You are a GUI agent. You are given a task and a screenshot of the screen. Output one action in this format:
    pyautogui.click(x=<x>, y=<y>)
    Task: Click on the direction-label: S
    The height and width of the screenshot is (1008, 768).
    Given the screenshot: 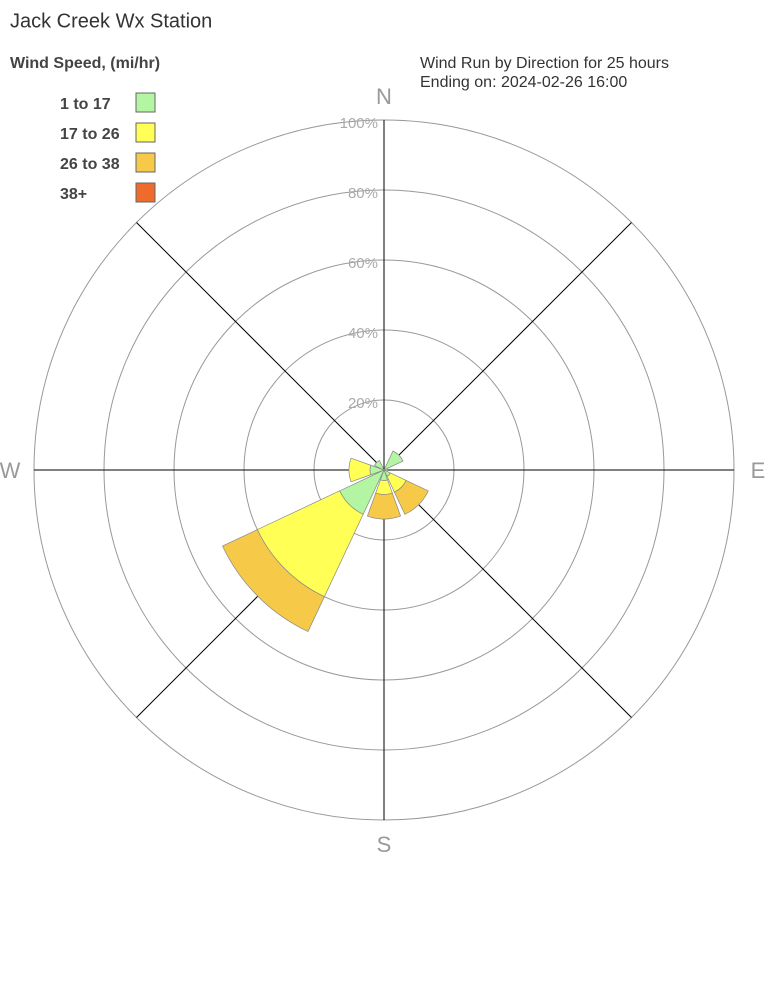 What is the action you would take?
    pyautogui.click(x=384, y=844)
    